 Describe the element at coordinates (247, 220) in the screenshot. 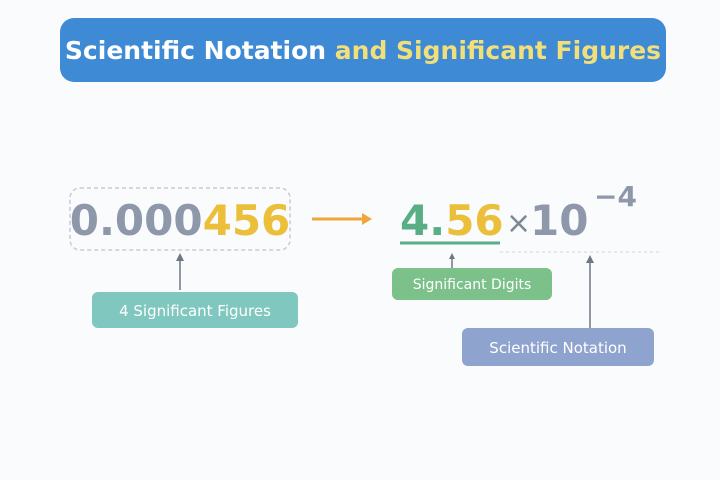

I see `significant-part: 456` at that location.